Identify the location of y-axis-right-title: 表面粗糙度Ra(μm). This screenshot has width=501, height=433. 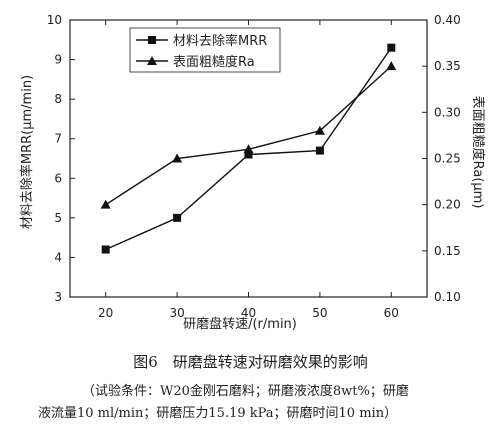
(478, 152).